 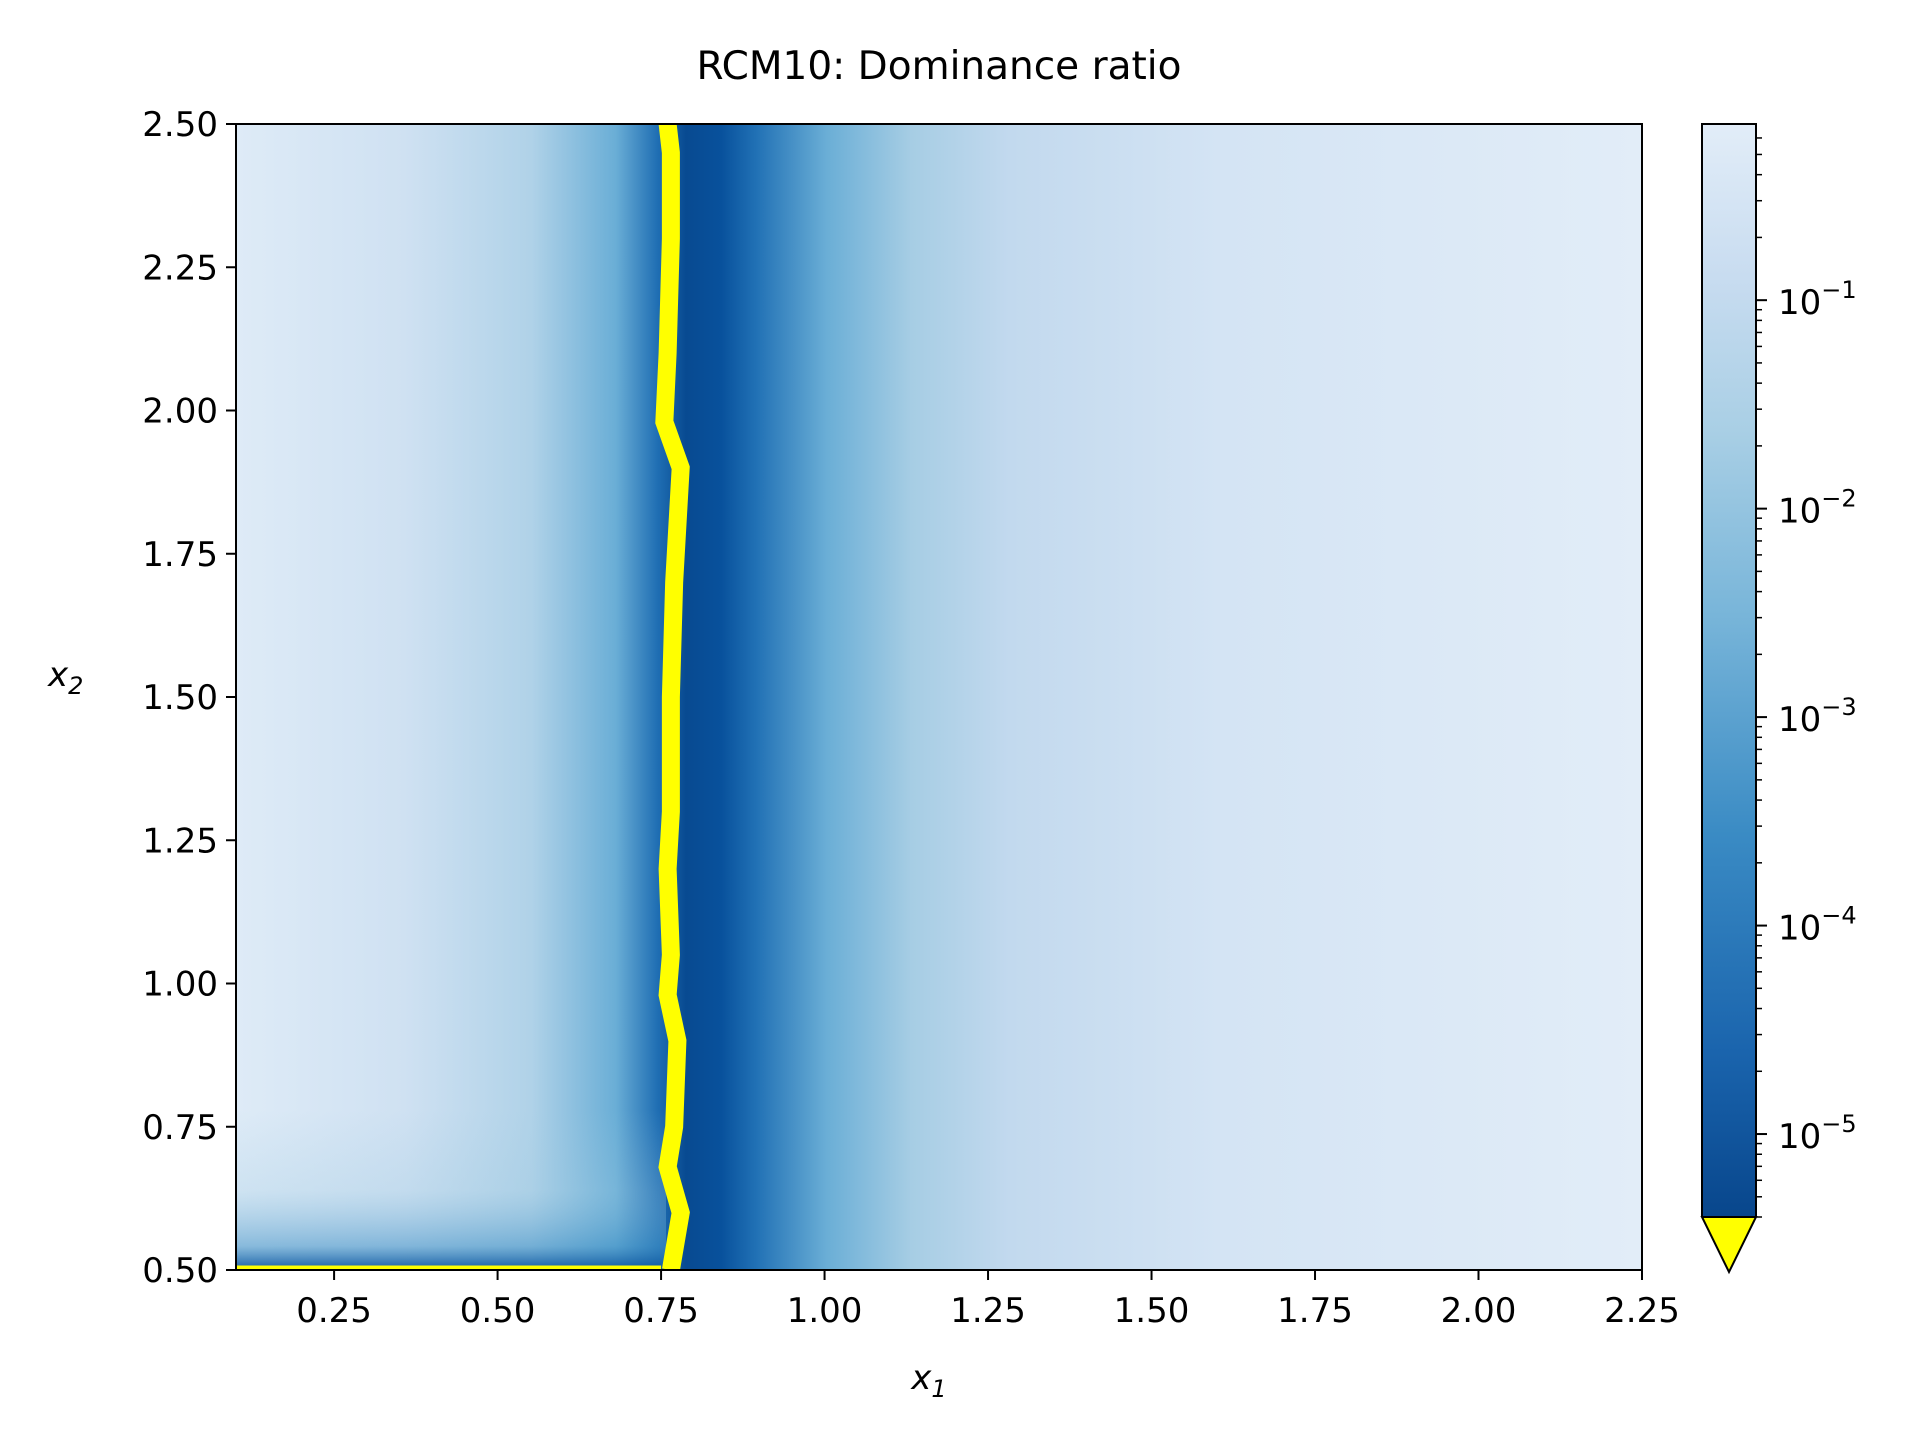 What do you see at coordinates (180, 1271) in the screenshot?
I see `y-tick-label: 0.50` at bounding box center [180, 1271].